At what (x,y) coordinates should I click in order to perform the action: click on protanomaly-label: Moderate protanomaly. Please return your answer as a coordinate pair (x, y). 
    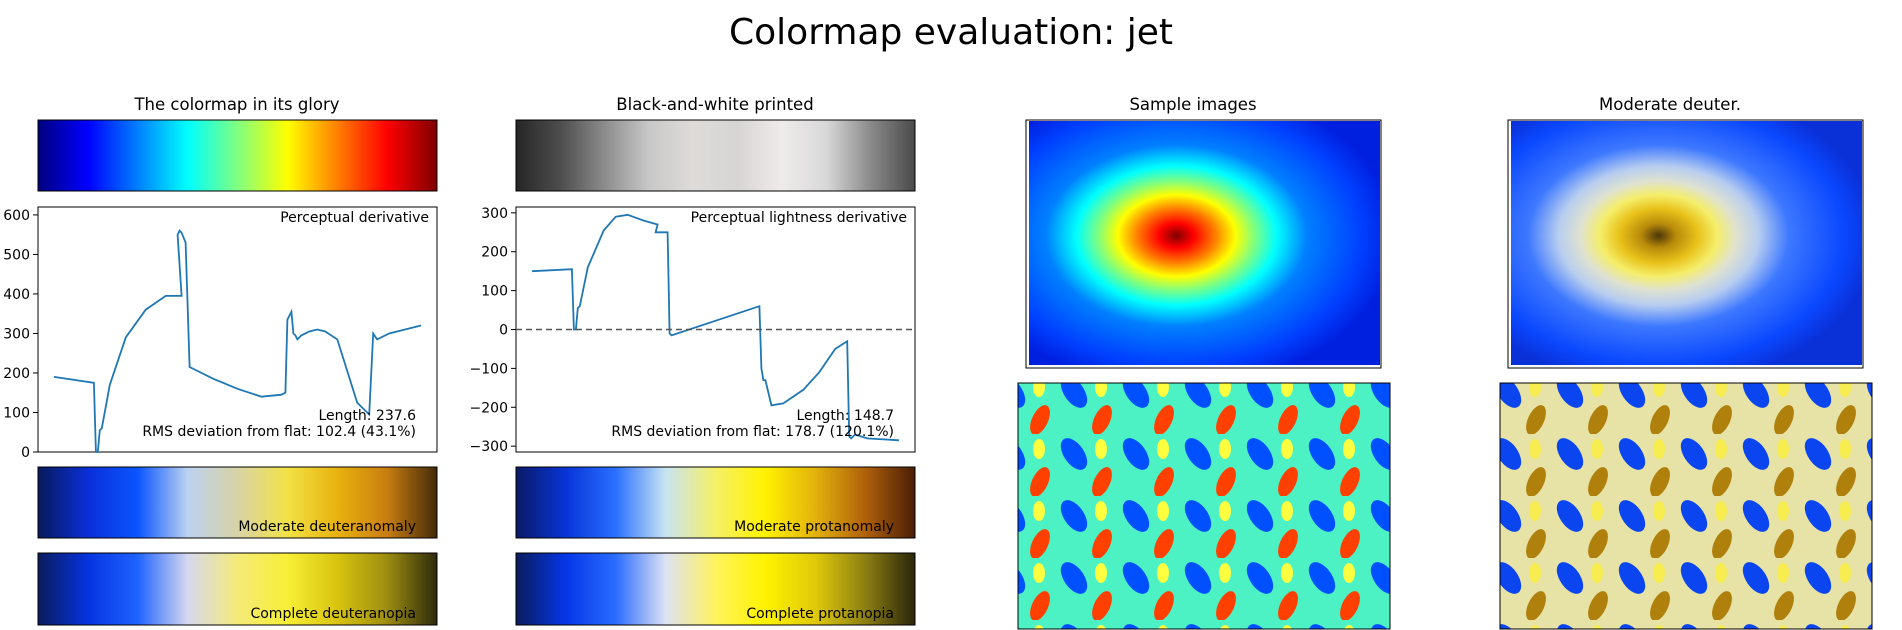
    Looking at the image, I should click on (814, 527).